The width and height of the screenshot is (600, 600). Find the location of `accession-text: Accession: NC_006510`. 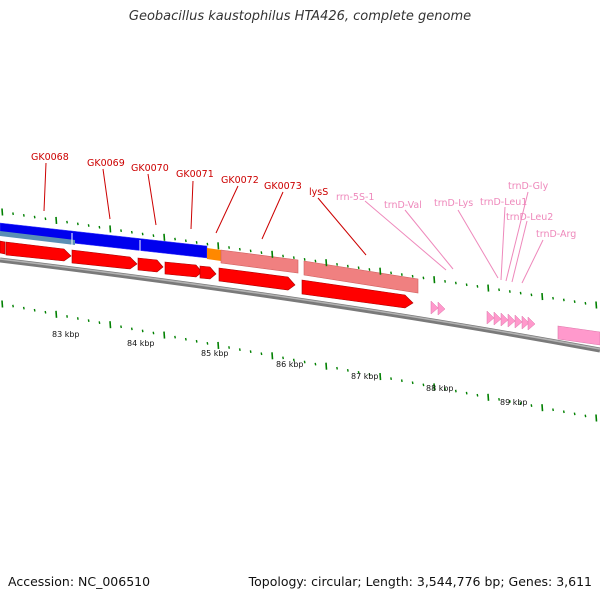

accession-text: Accession: NC_006510 is located at coordinates (79, 581).